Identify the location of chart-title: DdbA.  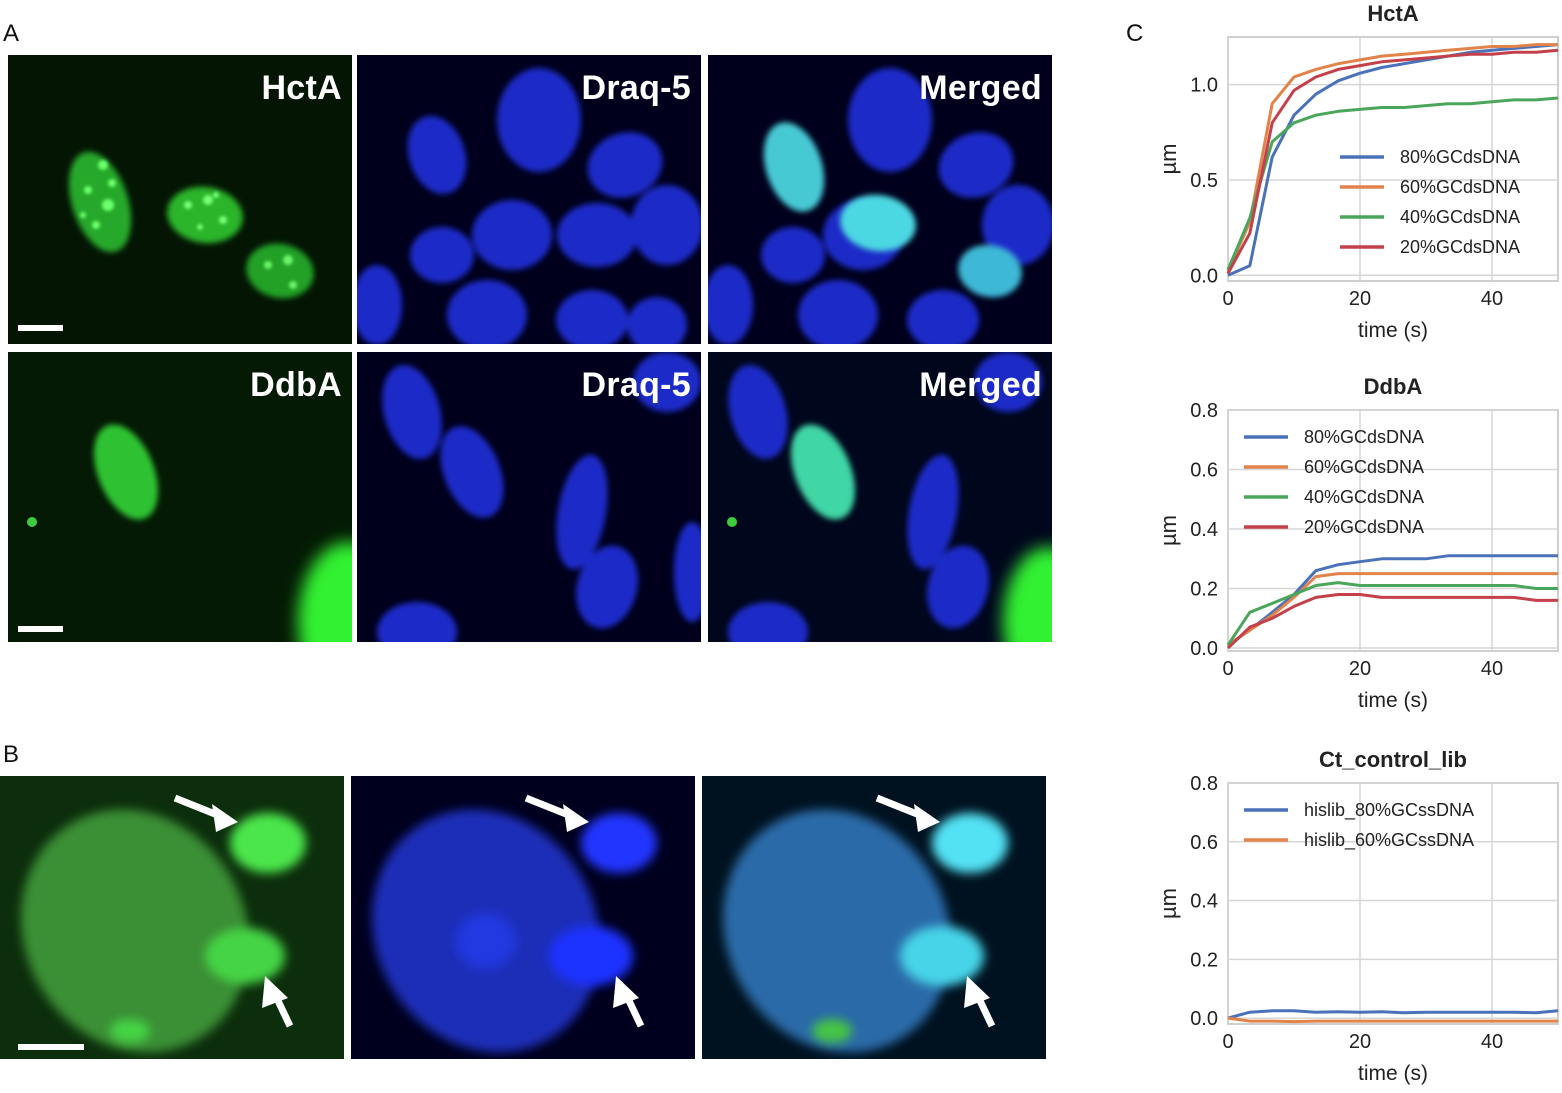
(1393, 386).